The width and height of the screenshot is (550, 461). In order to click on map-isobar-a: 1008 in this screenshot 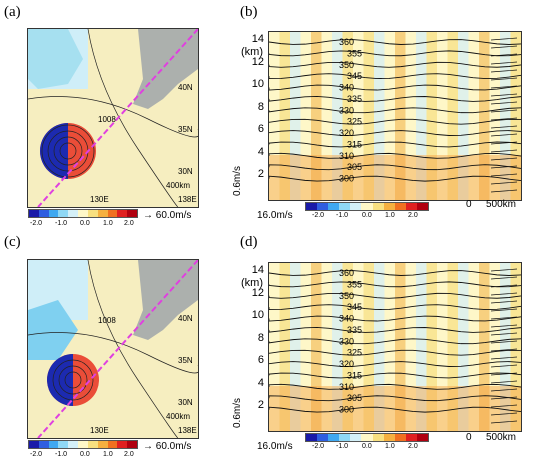, I will do `click(107, 119)`.